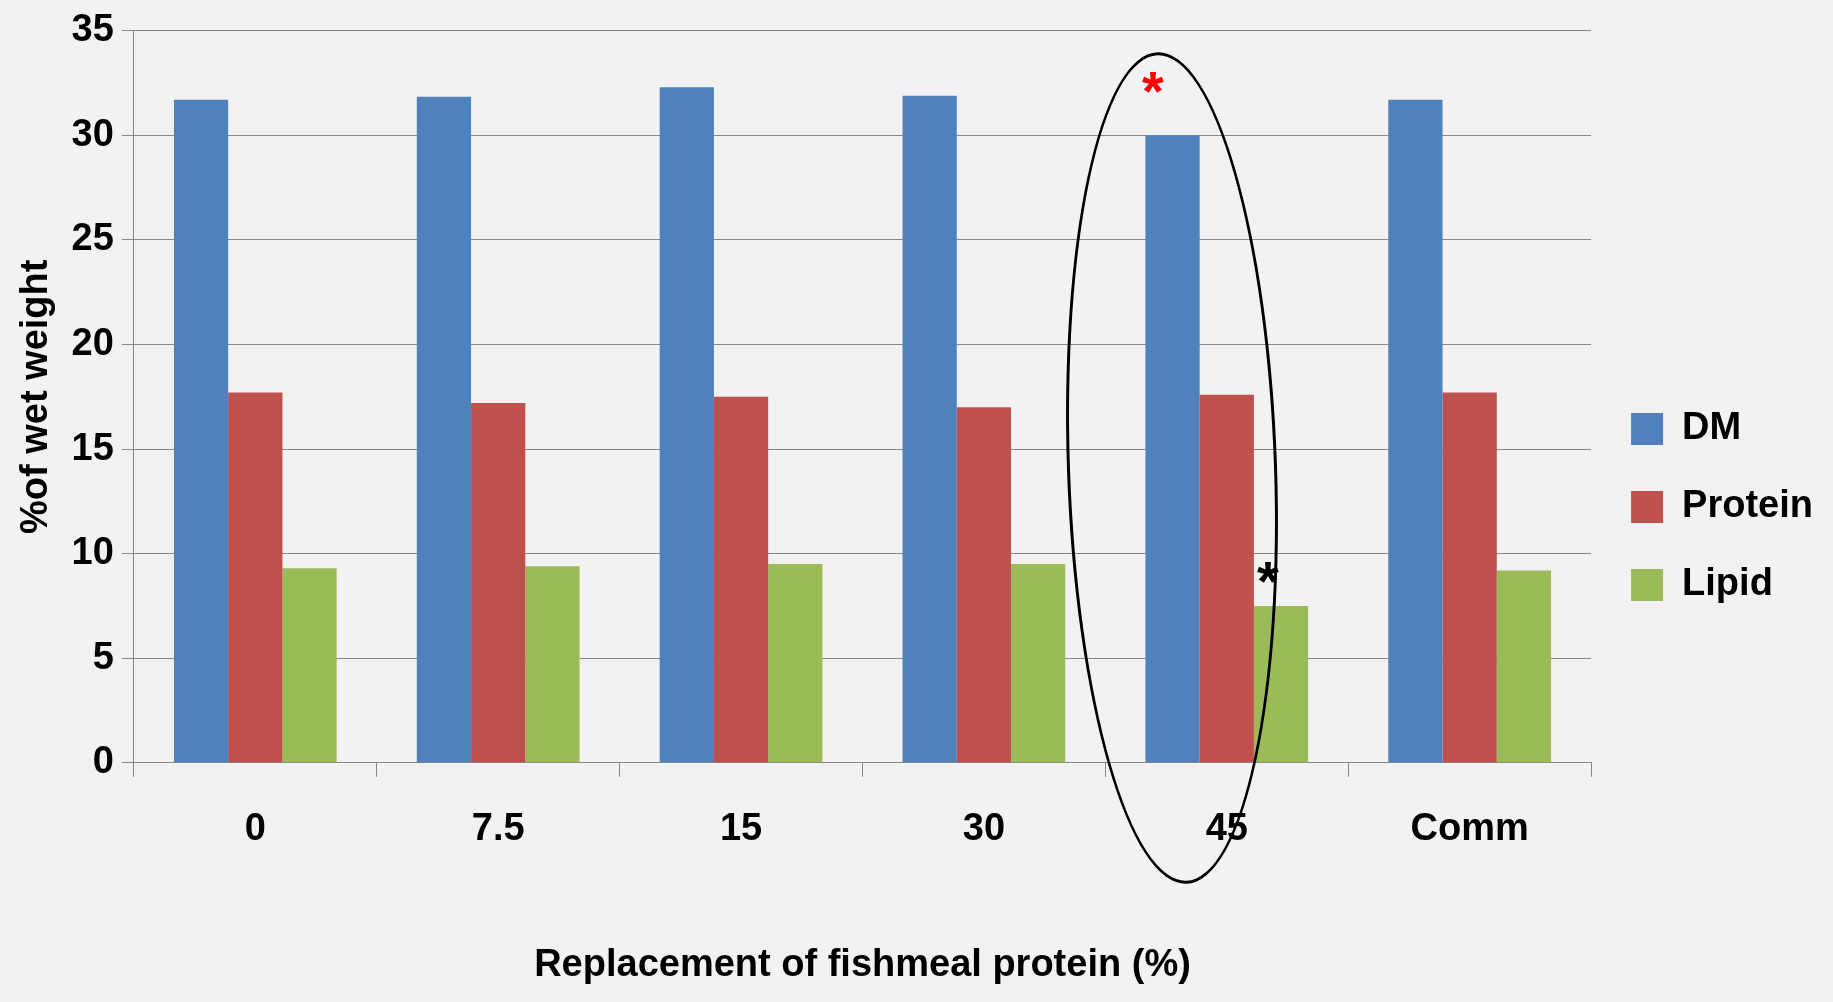 This screenshot has width=1833, height=1002. I want to click on legend-label: DM, so click(1712, 426).